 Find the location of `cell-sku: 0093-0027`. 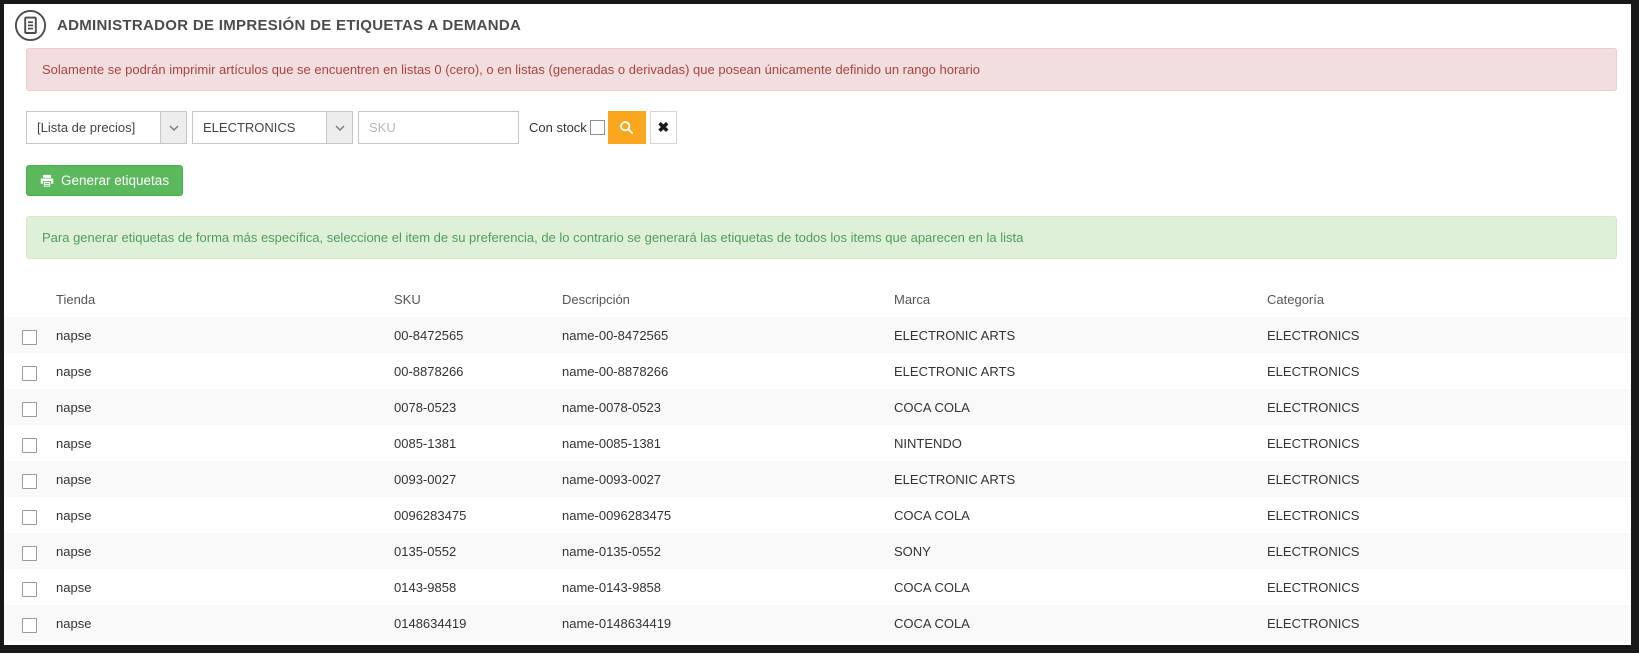

cell-sku: 0093-0027 is located at coordinates (425, 479).